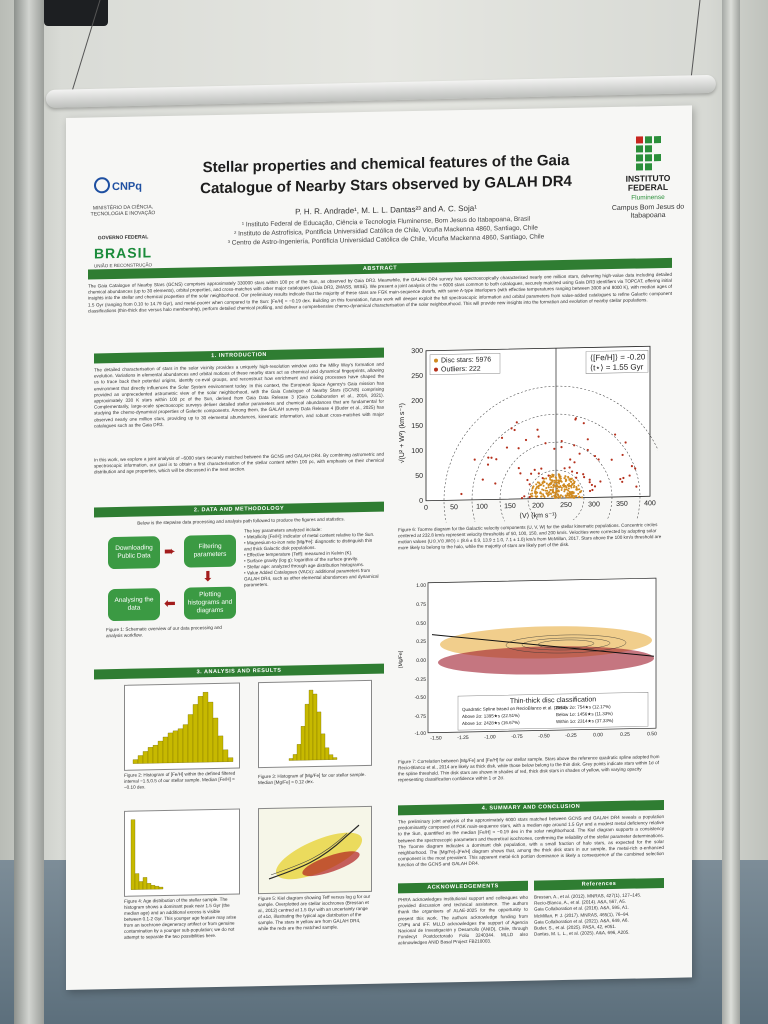  Describe the element at coordinates (531, 807) in the screenshot. I see `summary-header: 4. SUMMARY AND CONCLUSION` at that location.